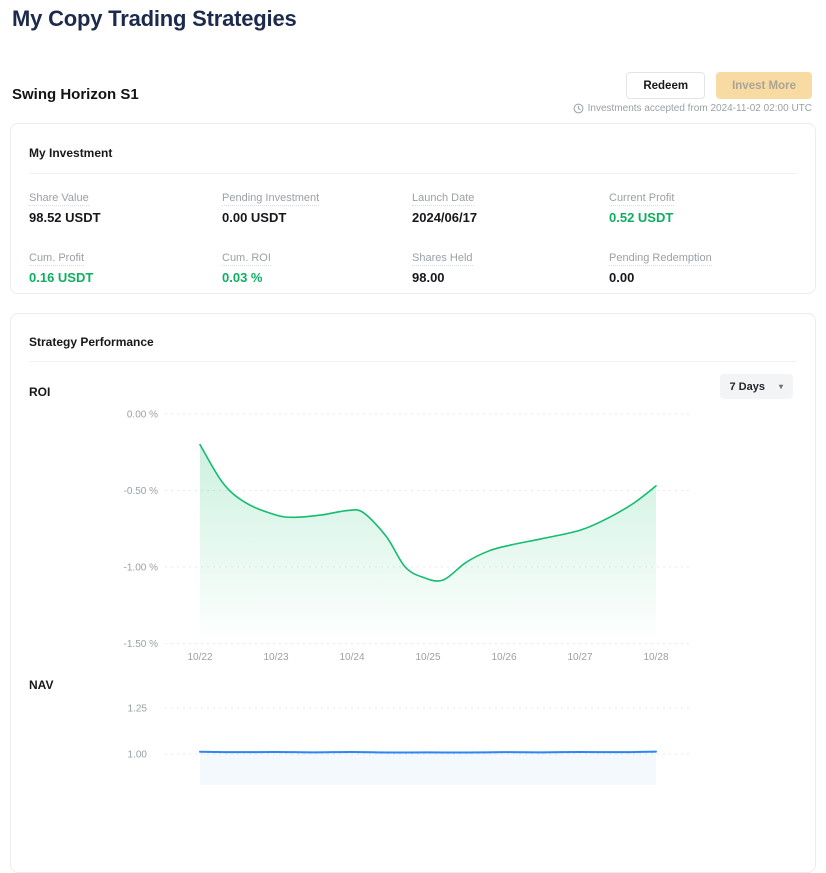 This screenshot has height=873, width=826. I want to click on field-value: 98.52 USDT, so click(65, 217).